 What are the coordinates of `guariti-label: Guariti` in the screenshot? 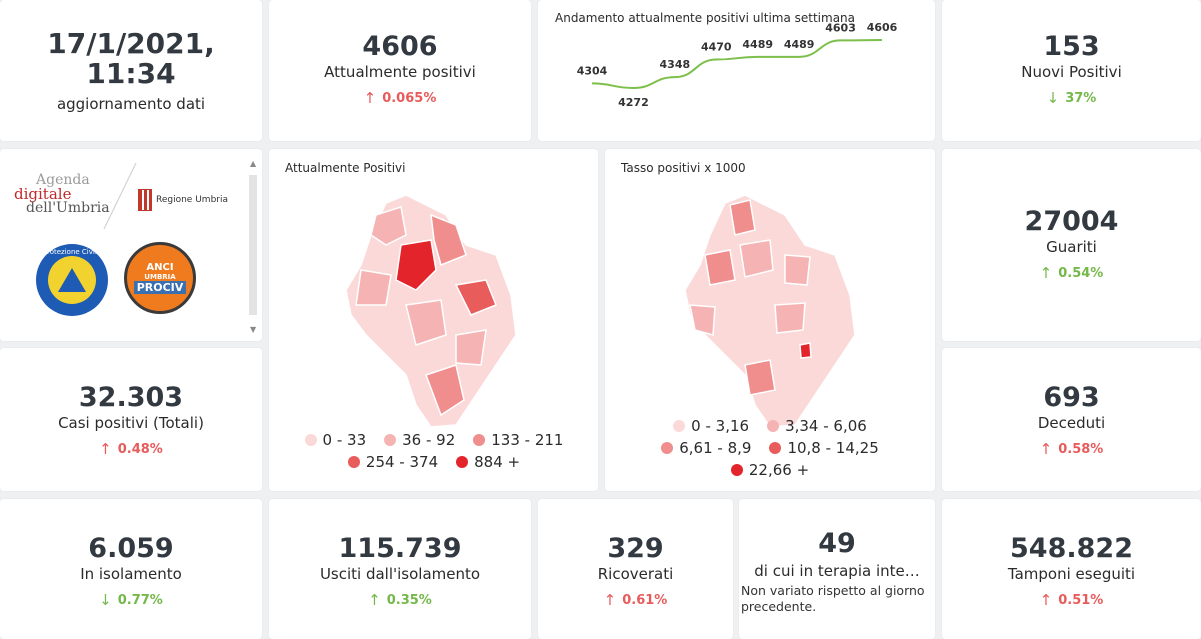 It's located at (1071, 247).